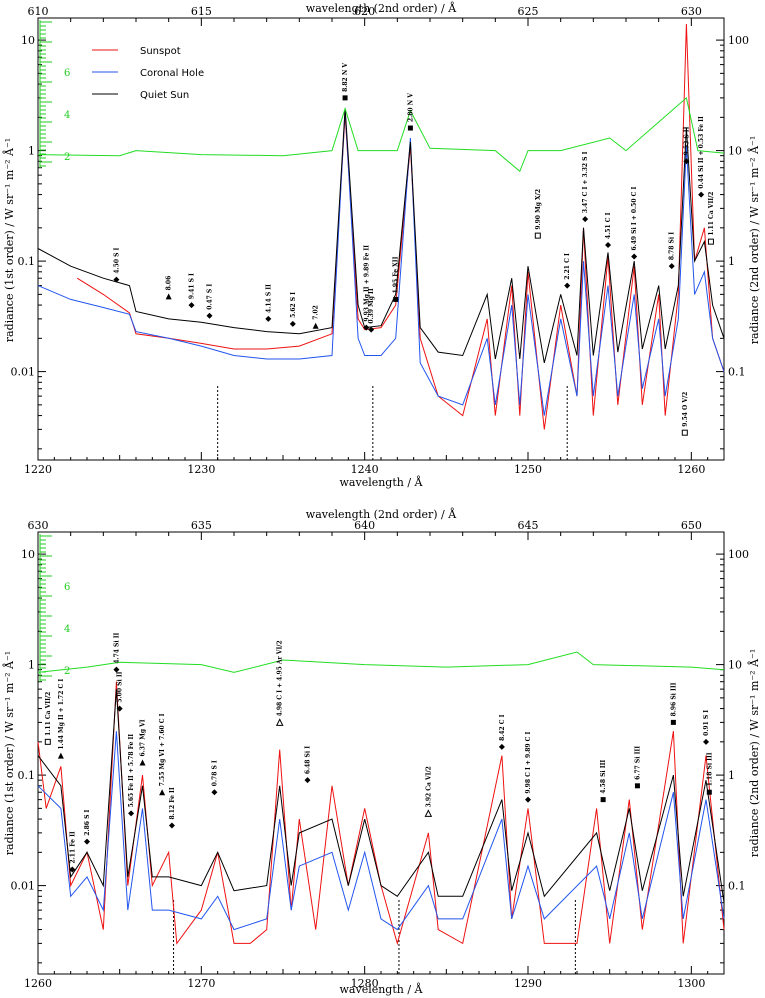  I want to click on line-label-8-78-si-i: 8.78 Si I, so click(672, 246).